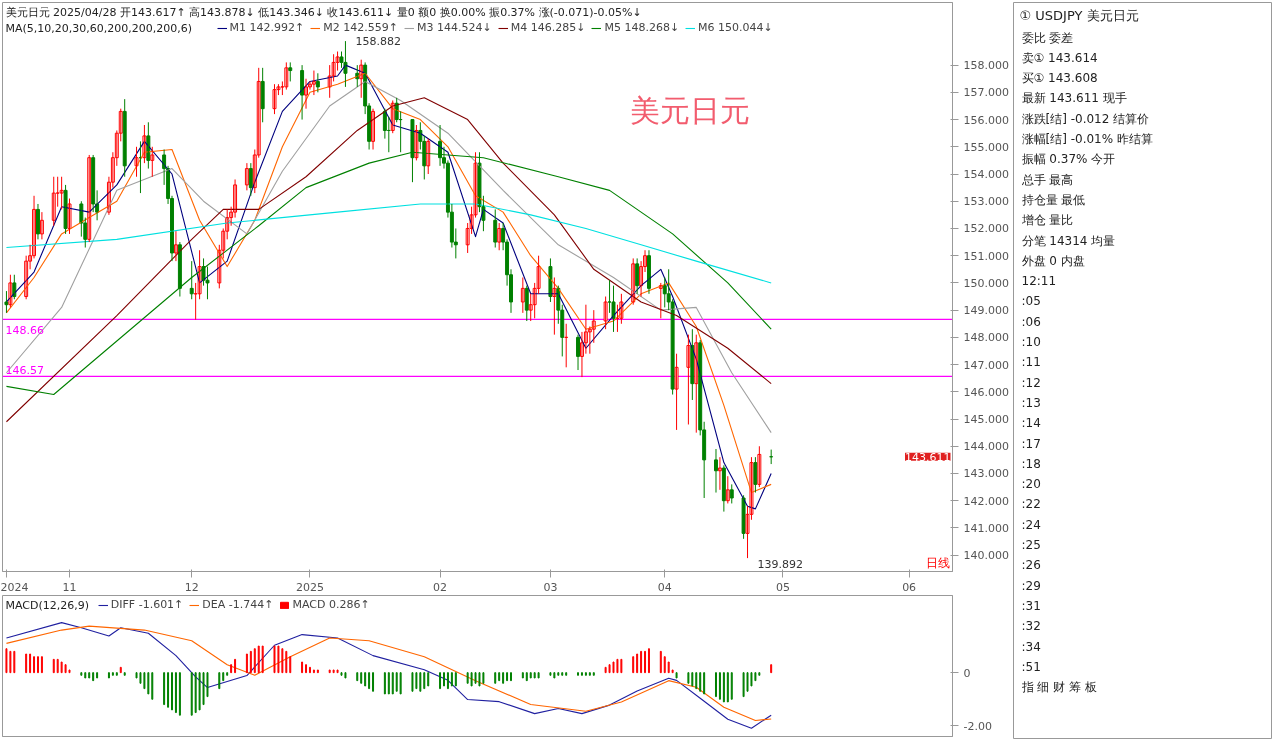 The height and width of the screenshot is (745, 1280). What do you see at coordinates (977, 726) in the screenshot?
I see `y-tick-label: -2.00` at bounding box center [977, 726].